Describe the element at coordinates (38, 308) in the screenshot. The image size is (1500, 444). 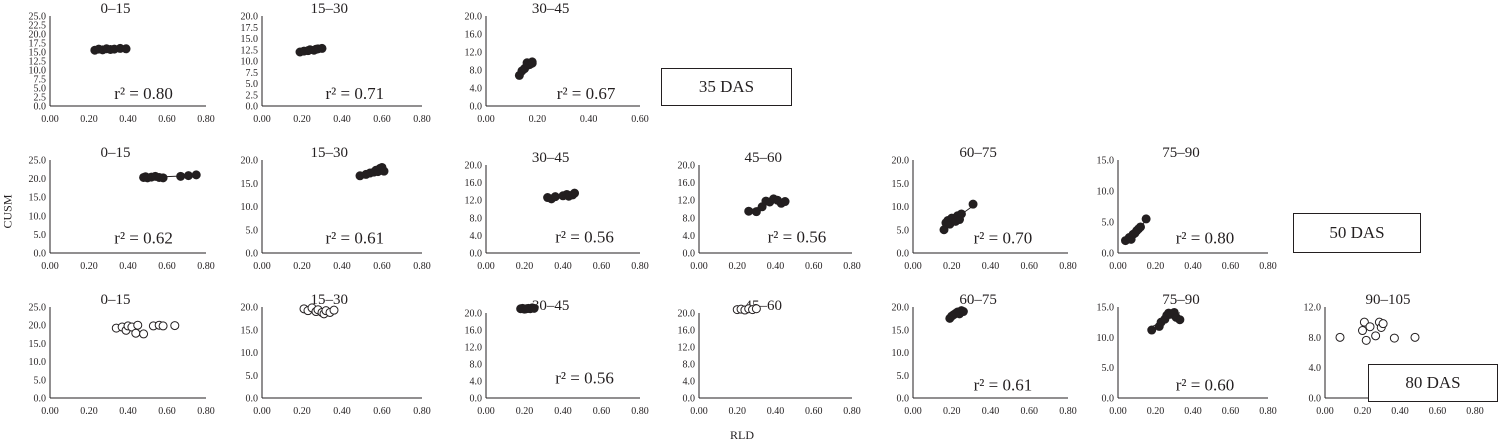
I see `panel-10-y-tick-label: 25.0` at that location.